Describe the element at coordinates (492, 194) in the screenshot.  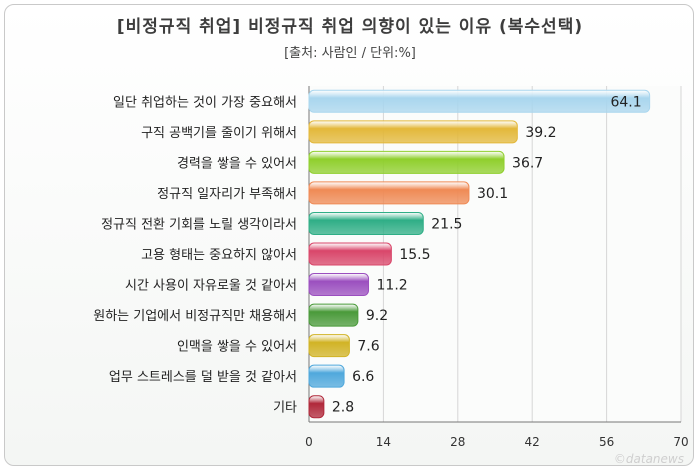
I see `value-label: 30.1` at that location.